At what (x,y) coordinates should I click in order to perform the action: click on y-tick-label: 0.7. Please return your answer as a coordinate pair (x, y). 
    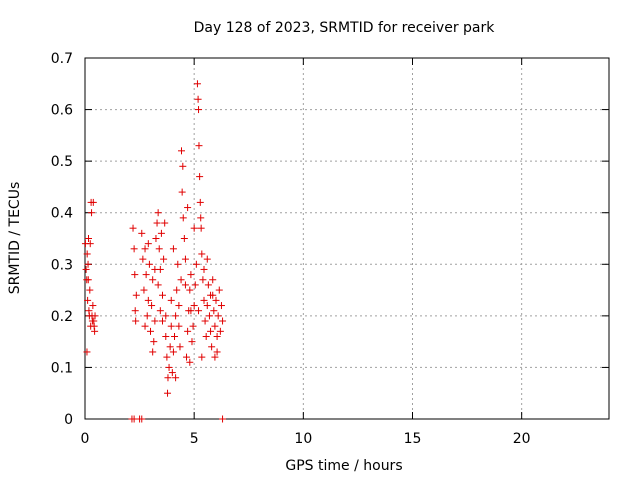
    Looking at the image, I should click on (62, 59).